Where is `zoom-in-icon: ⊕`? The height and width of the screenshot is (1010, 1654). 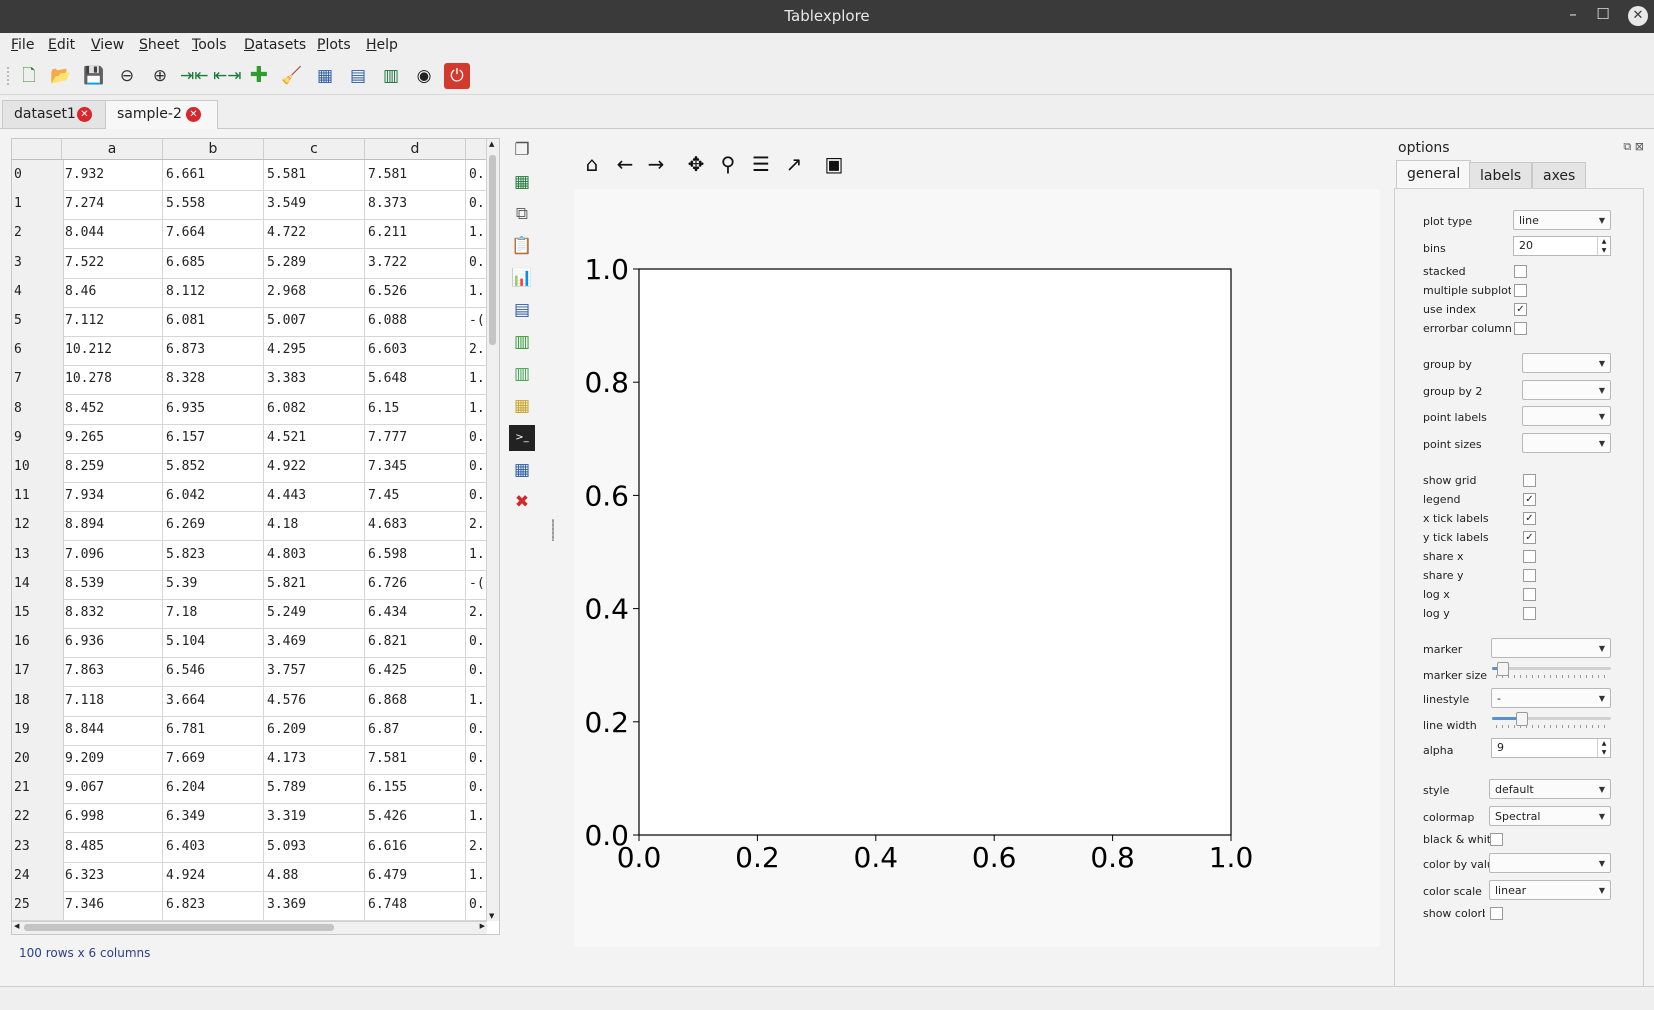
zoom-in-icon: ⊕ is located at coordinates (160, 76).